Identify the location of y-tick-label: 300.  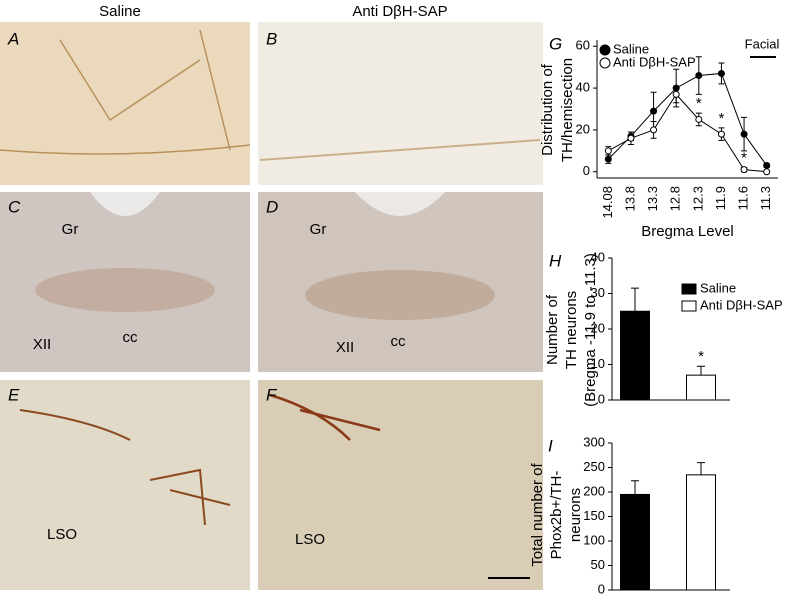
(594, 441).